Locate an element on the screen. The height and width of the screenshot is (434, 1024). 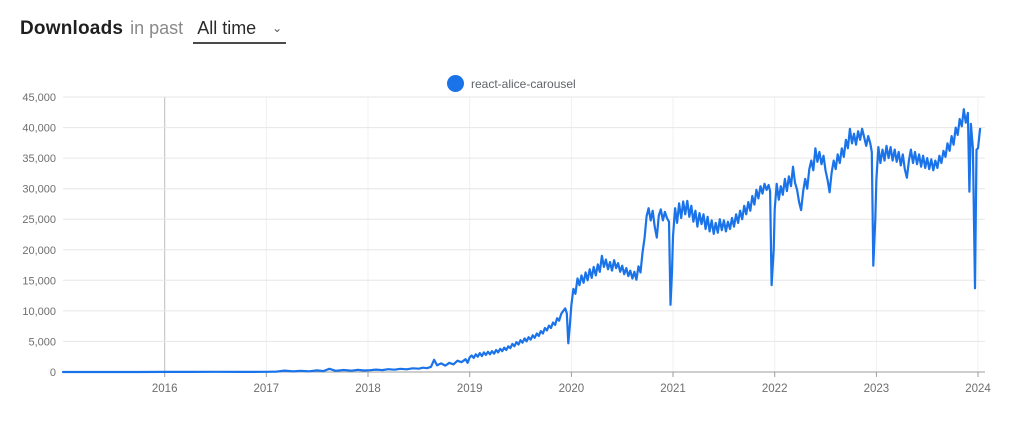
y-tick-label: 30,000 is located at coordinates (39, 190).